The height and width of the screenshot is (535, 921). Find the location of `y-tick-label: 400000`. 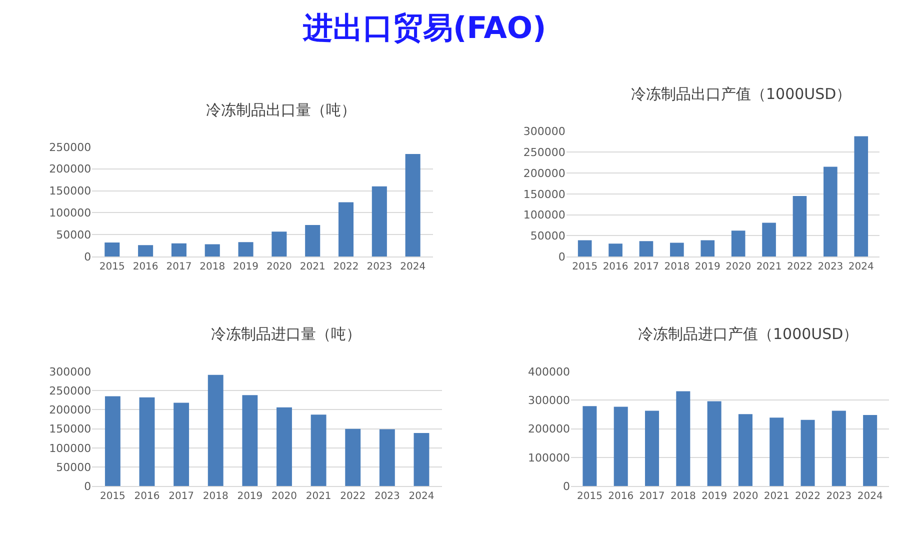

y-tick-label: 400000 is located at coordinates (549, 371).